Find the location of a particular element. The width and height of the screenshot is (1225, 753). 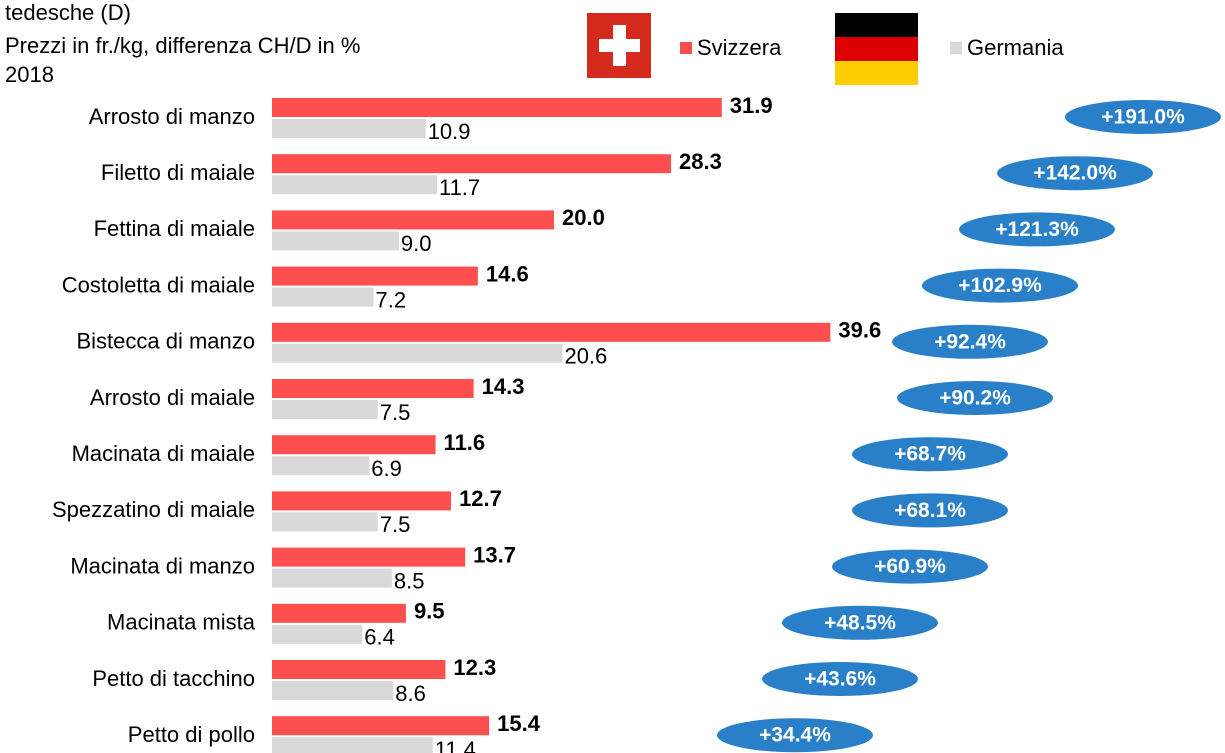

difference-label: +34.4% is located at coordinates (795, 735).